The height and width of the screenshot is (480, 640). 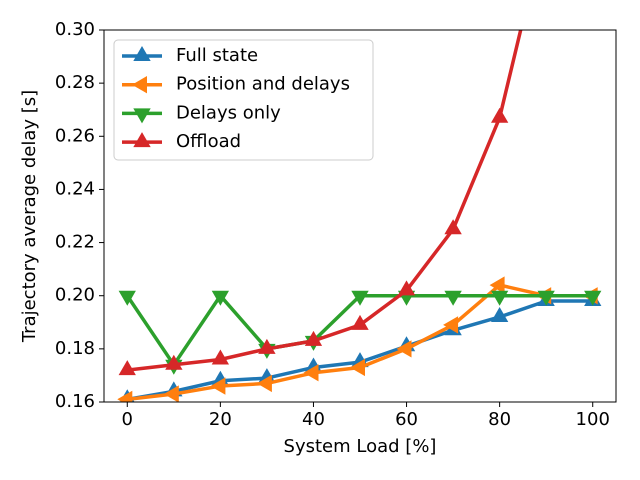 What do you see at coordinates (220, 419) in the screenshot?
I see `x-tick-label: 20` at bounding box center [220, 419].